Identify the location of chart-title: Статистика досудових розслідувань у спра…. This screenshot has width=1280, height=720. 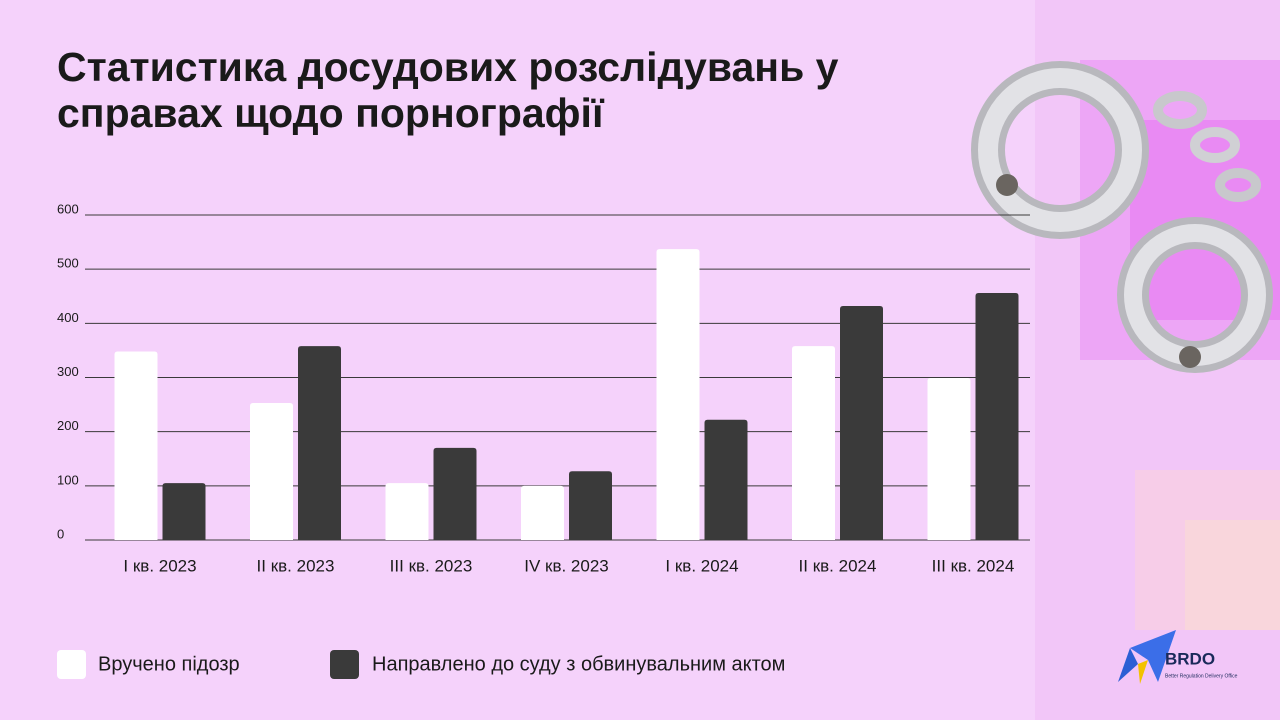
(448, 90).